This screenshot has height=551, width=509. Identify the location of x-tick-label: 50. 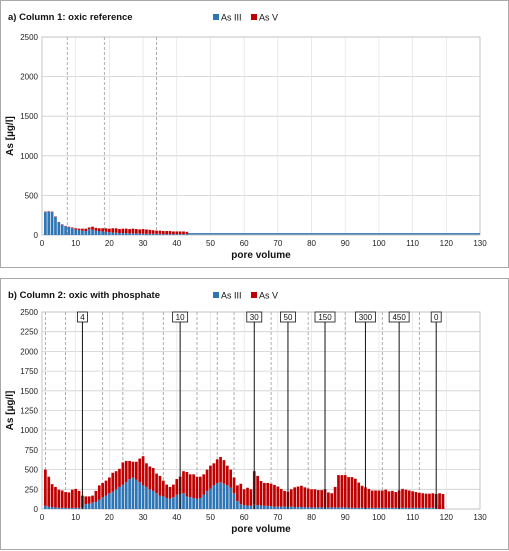
(210, 517).